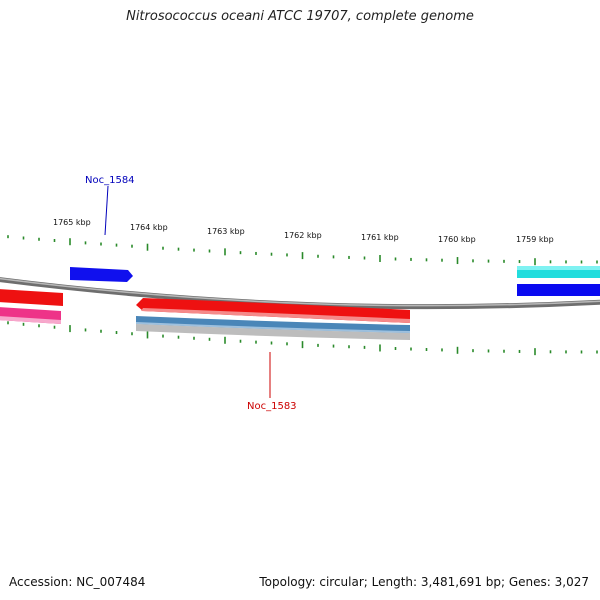 Image resolution: width=600 pixels, height=600 pixels. What do you see at coordinates (226, 231) in the screenshot?
I see `tick-label-1763: 1763 kbp` at bounding box center [226, 231].